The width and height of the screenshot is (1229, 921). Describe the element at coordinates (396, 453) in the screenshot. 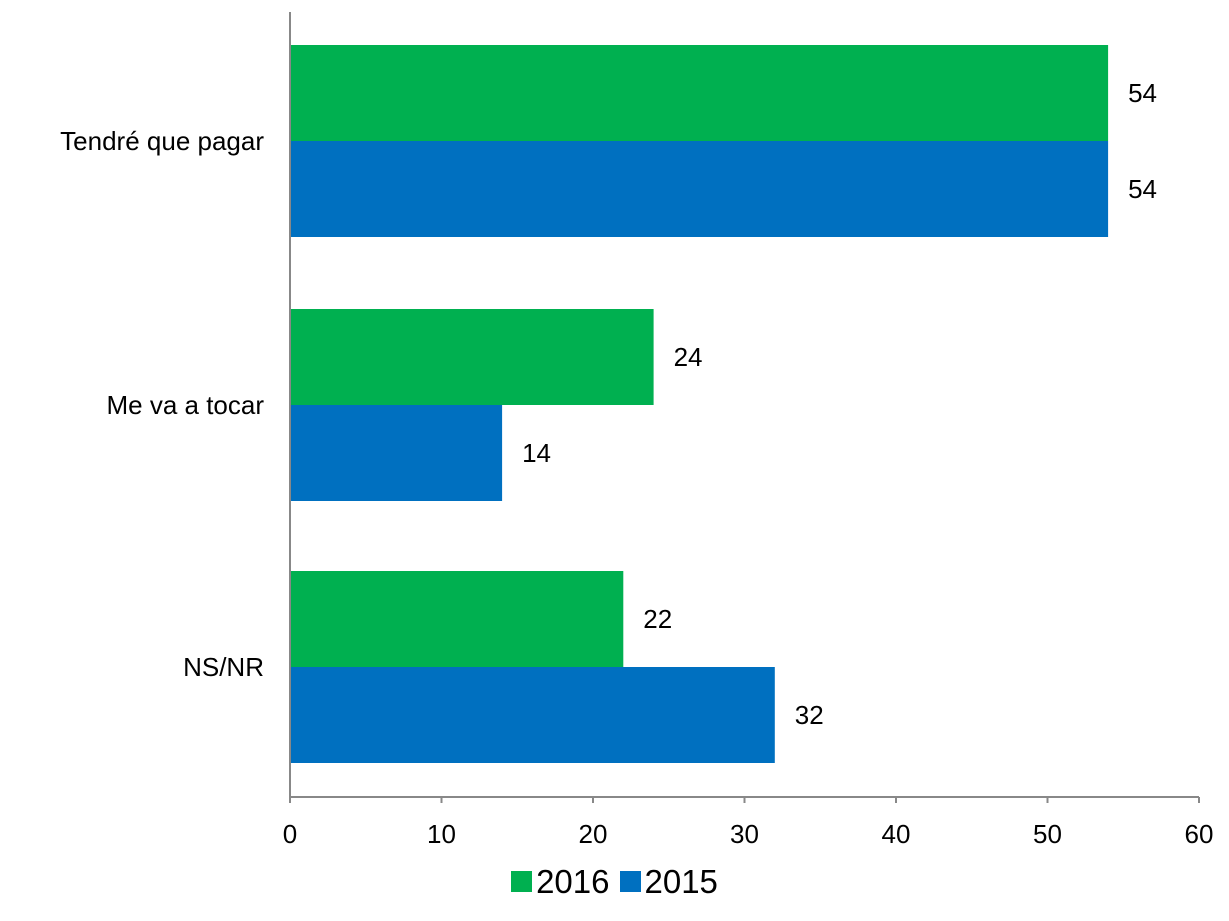

I see `bar-me-va-a-tocar-2015` at that location.